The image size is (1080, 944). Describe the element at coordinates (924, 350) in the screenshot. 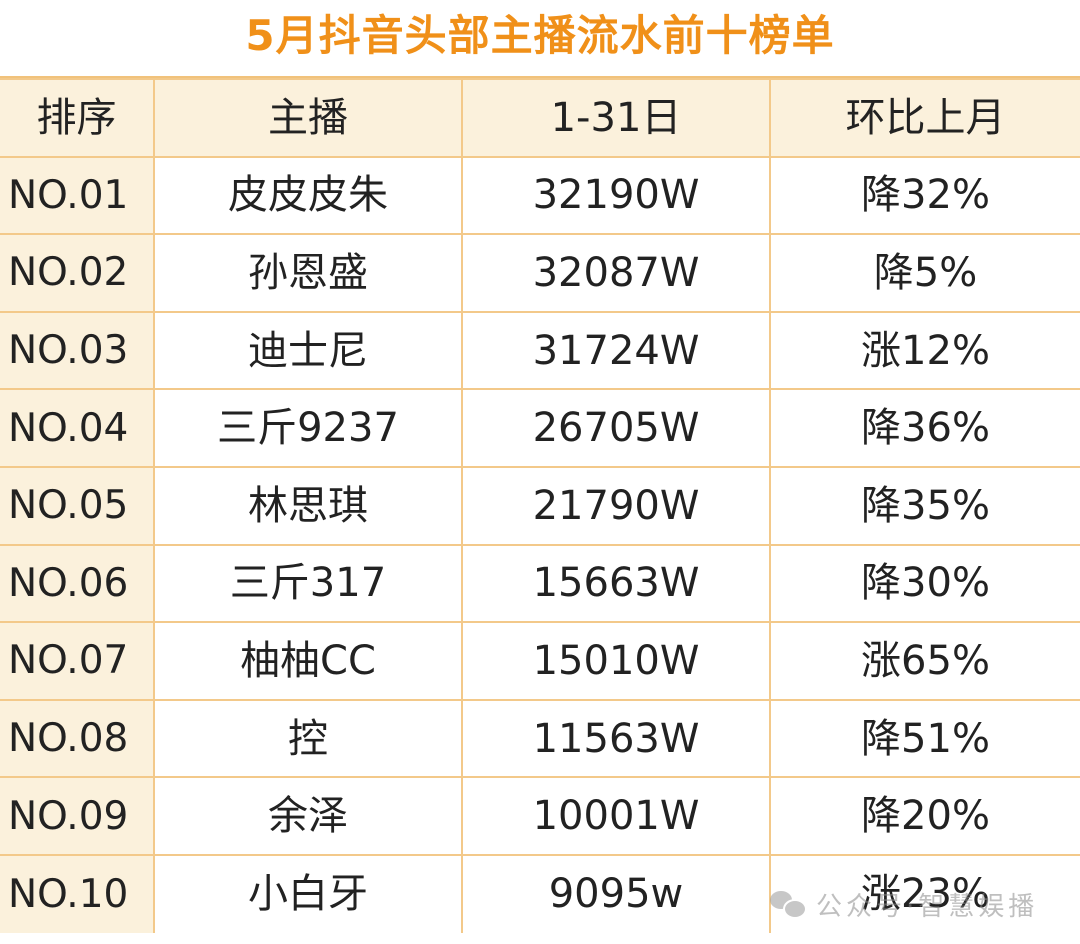

I see `change-cell: 涨12%` at that location.